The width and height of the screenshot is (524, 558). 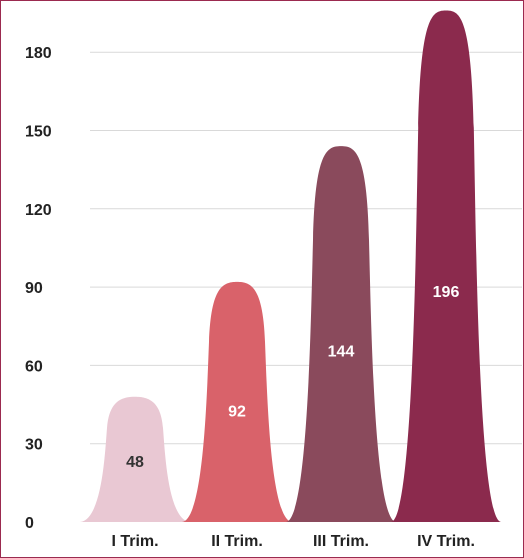 I want to click on category-label: II Trim., so click(x=237, y=541).